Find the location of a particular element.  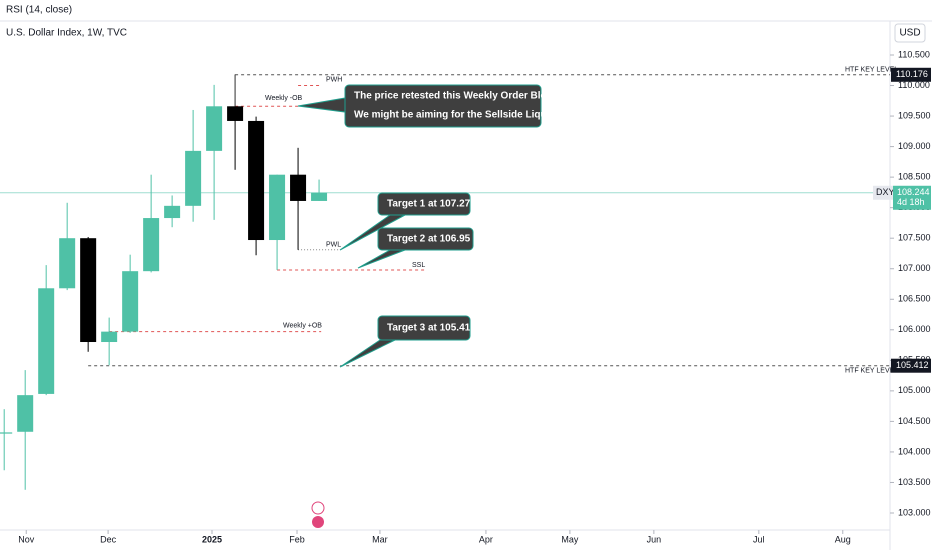

y-tick-label: 104.500 is located at coordinates (914, 421).